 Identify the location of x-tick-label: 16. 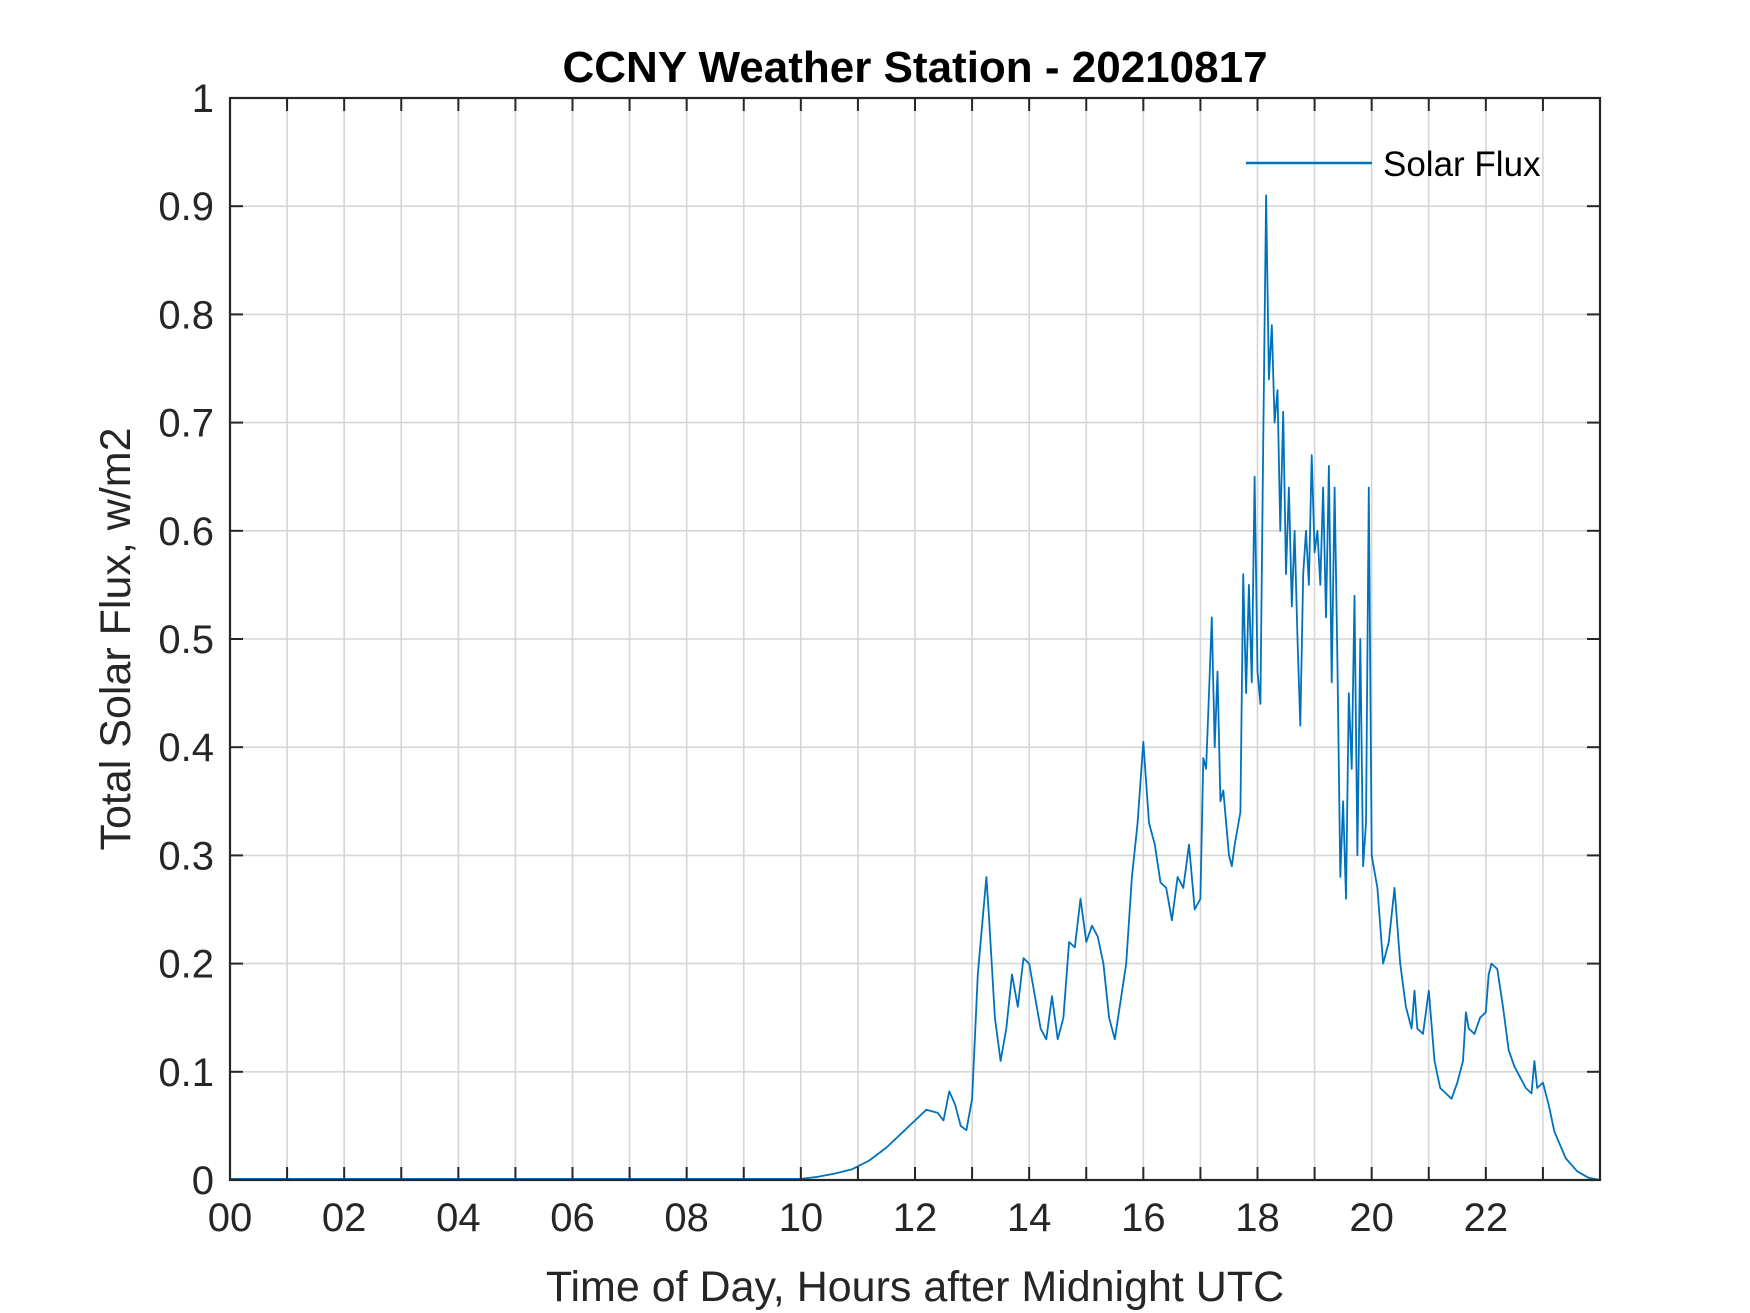
(1143, 1218).